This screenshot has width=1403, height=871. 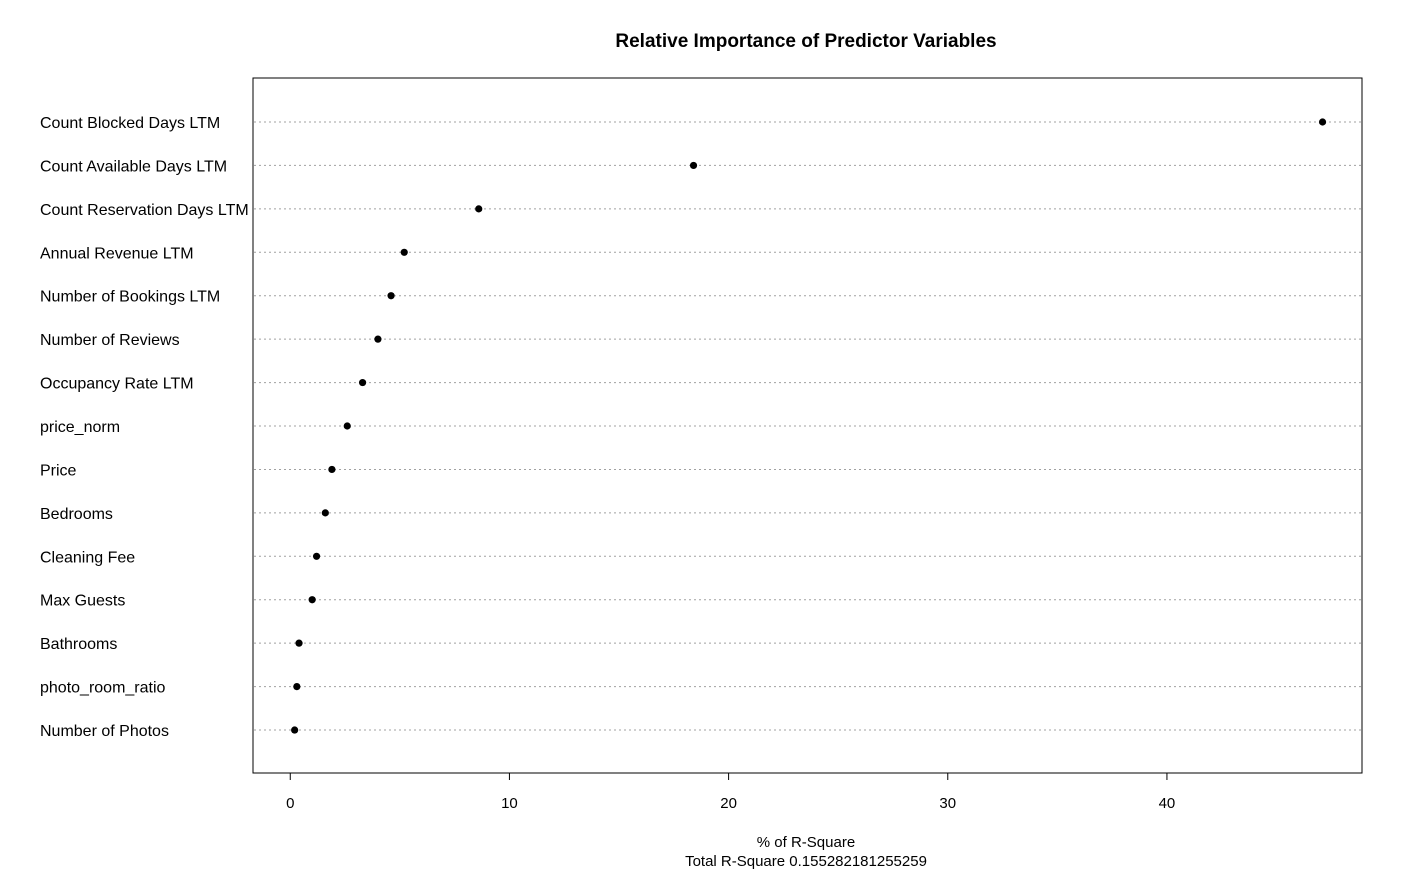 I want to click on category-label: Number of Reviews, so click(x=110, y=340).